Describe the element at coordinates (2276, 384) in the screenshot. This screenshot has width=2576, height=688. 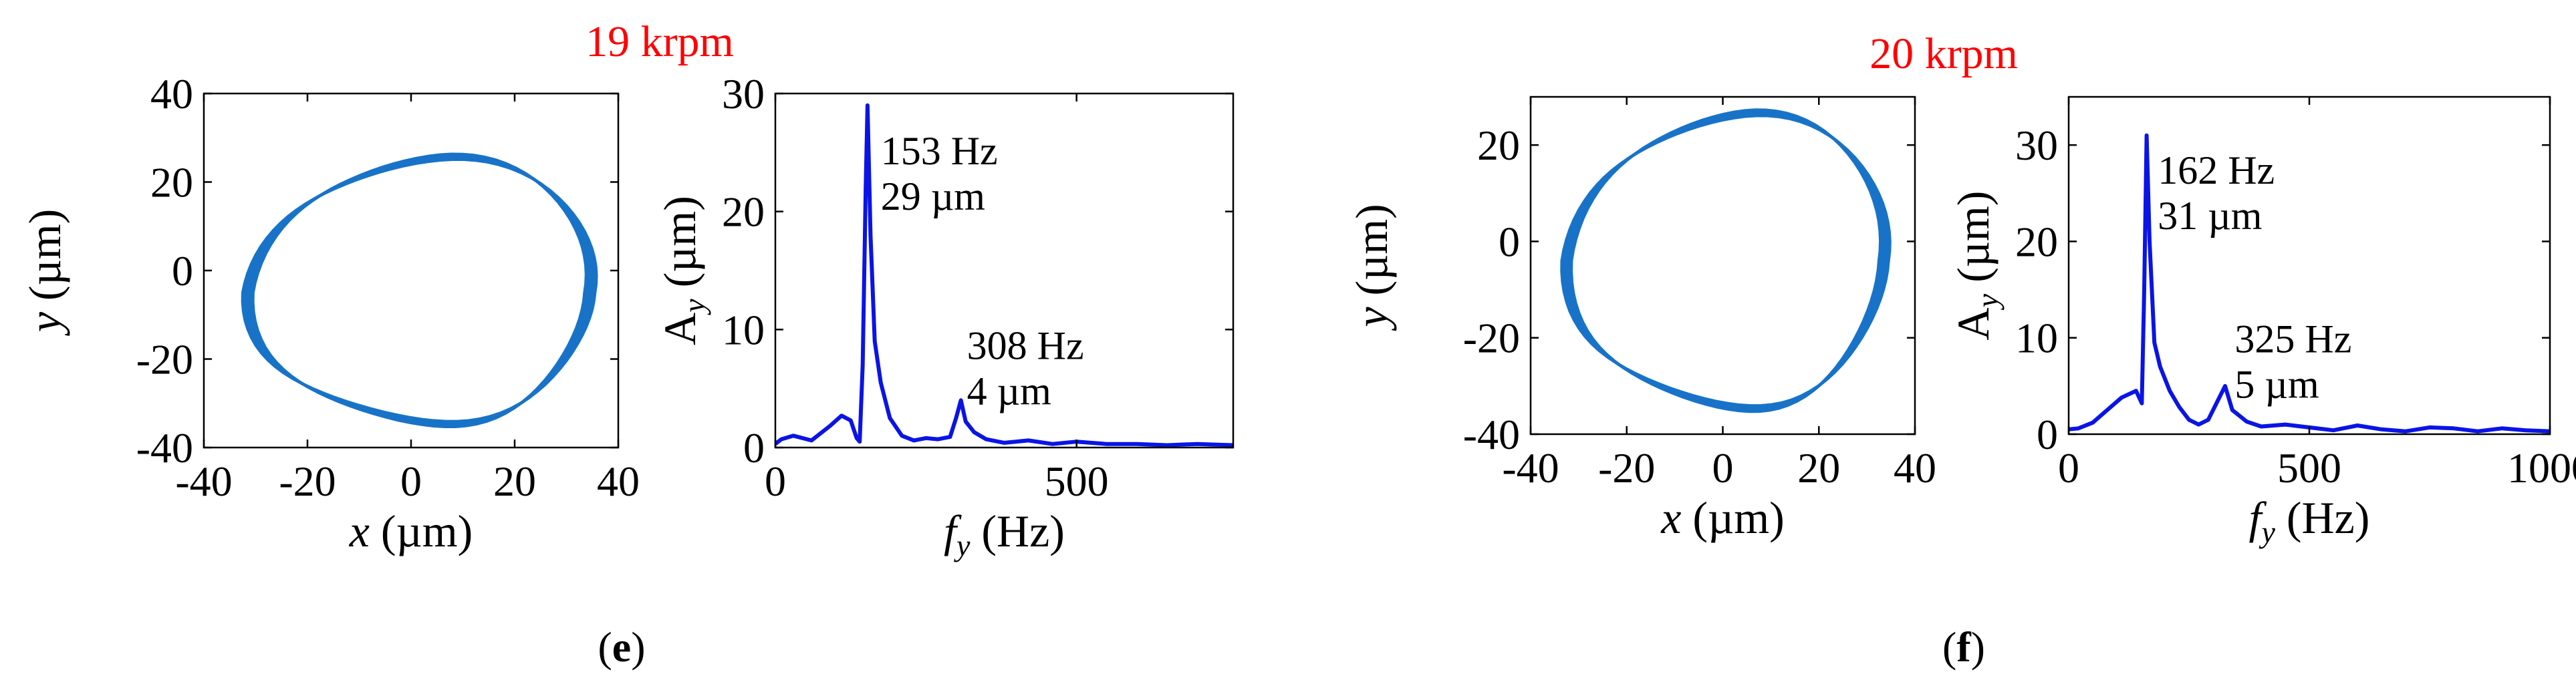
I see `annotation-amp: 5 µm` at that location.